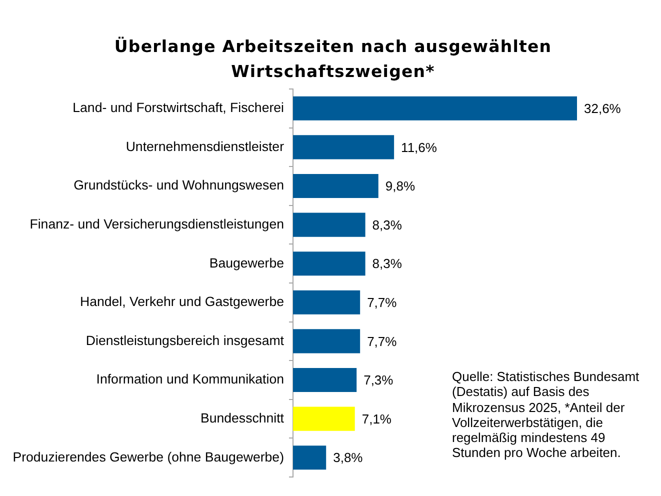 The image size is (661, 496). Describe the element at coordinates (178, 108) in the screenshot. I see `y-tick-label: Land- und Forstwirtschaft, Fischerei` at that location.